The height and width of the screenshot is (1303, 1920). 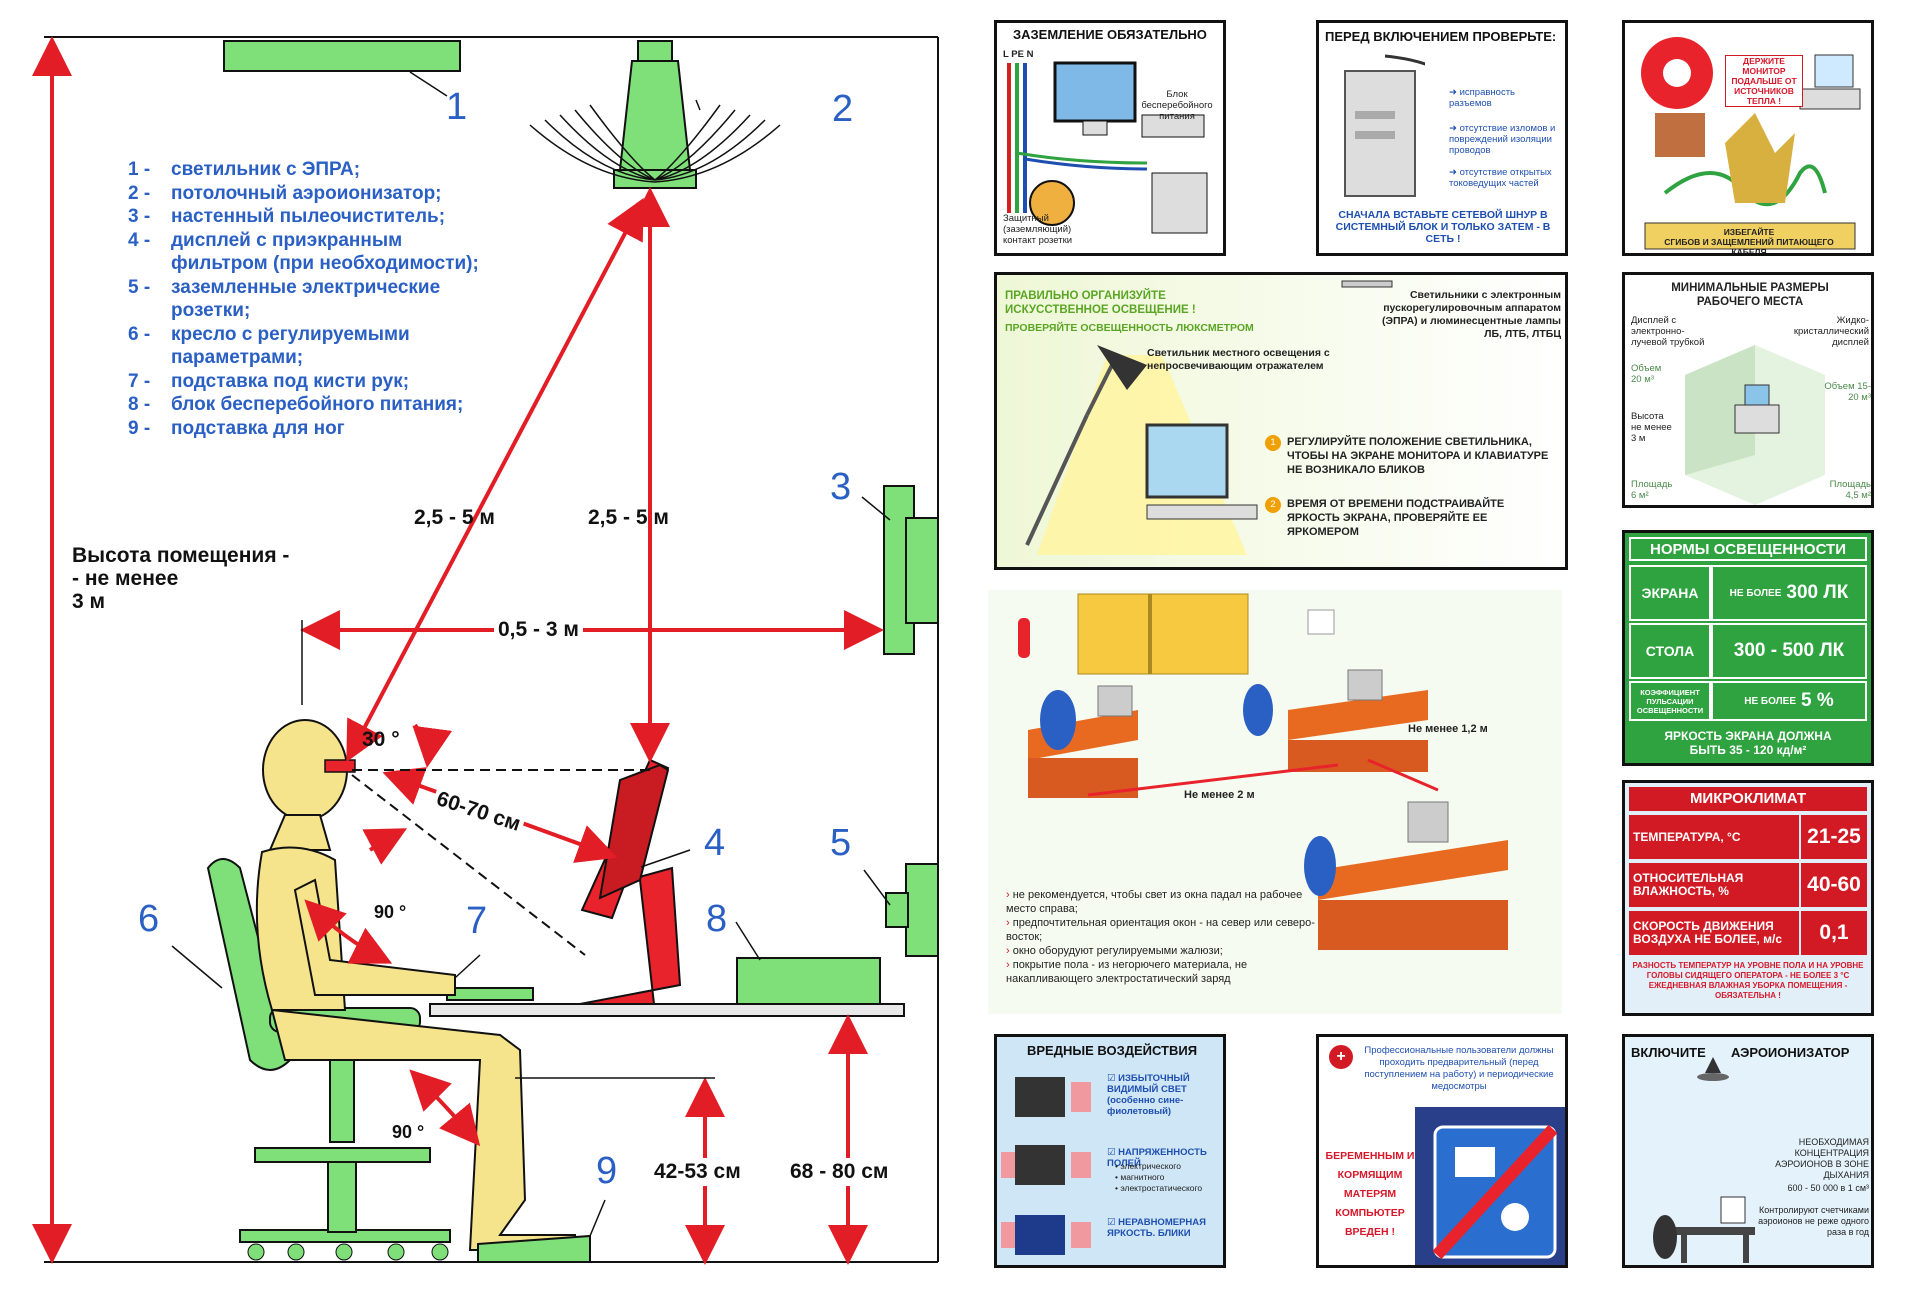 What do you see at coordinates (655, 114) in the screenshot?
I see `ionizer` at bounding box center [655, 114].